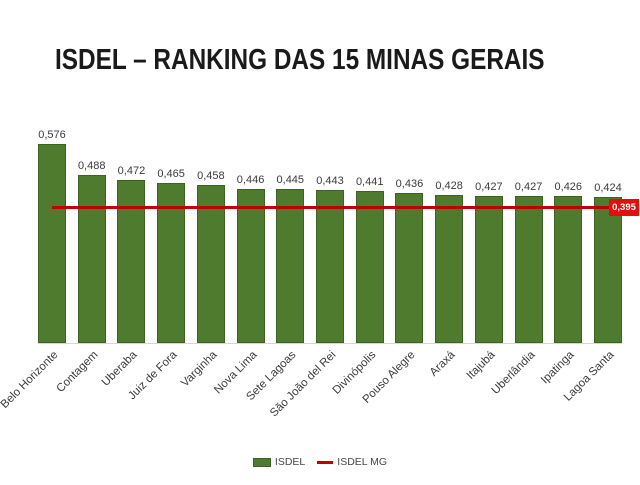  What do you see at coordinates (330, 181) in the screenshot?
I see `bar-value-label: 0,443` at bounding box center [330, 181].